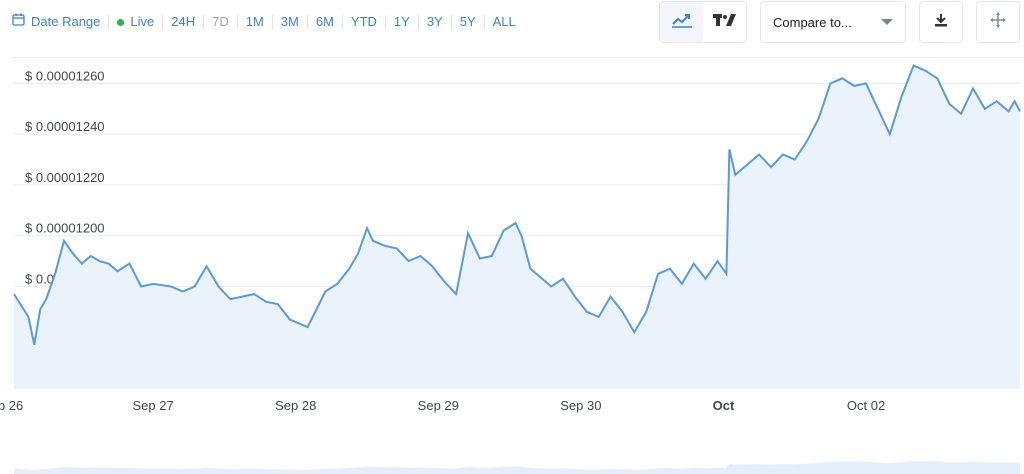 Image resolution: width=1024 pixels, height=474 pixels. What do you see at coordinates (153, 405) in the screenshot?
I see `x-tick-label: Sep 27` at bounding box center [153, 405].